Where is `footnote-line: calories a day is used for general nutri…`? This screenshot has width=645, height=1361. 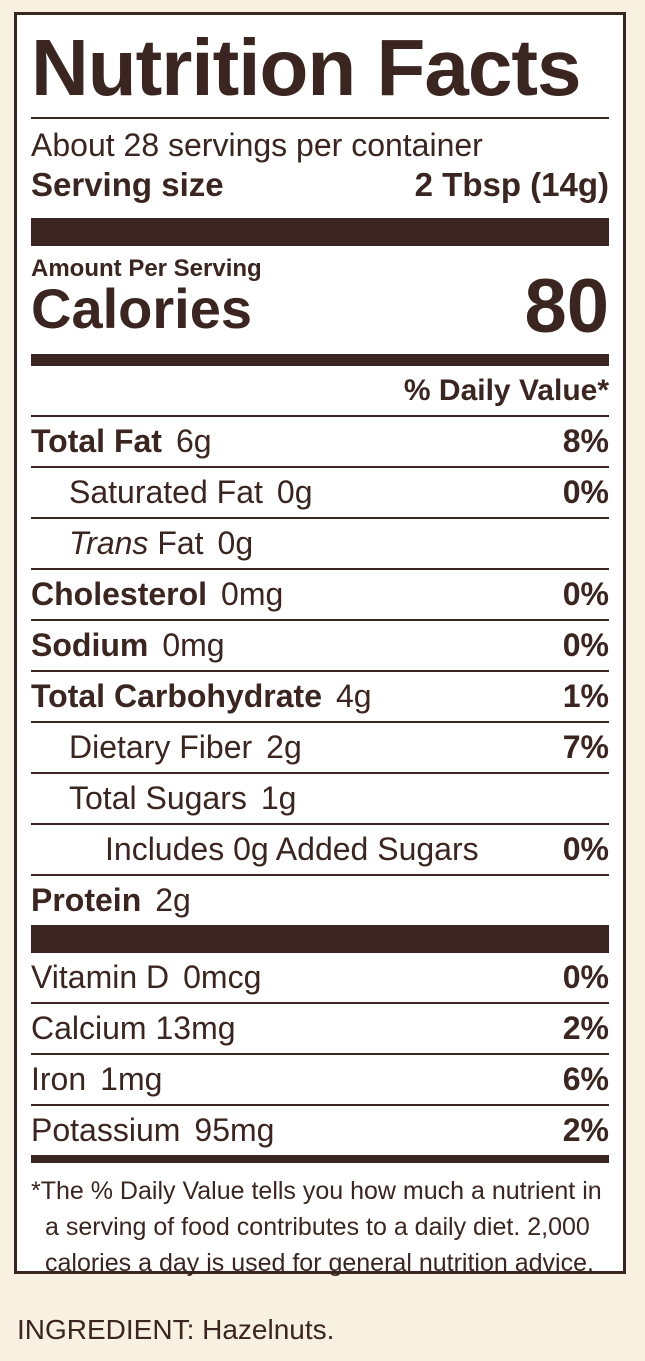
footnote-line: calories a day is used for general nutri… is located at coordinates (319, 1263).